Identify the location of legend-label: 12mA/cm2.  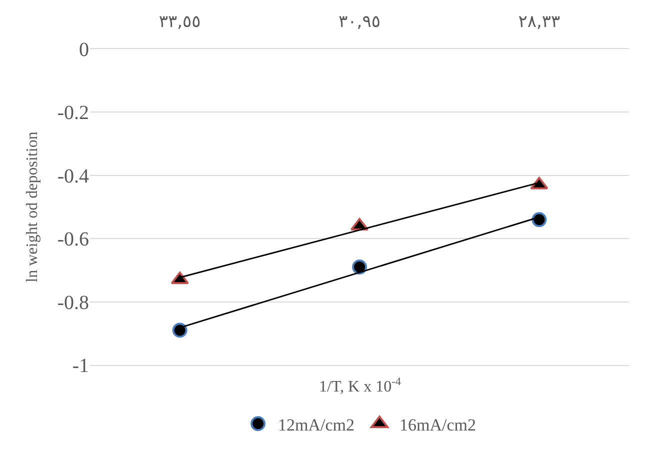
(316, 424).